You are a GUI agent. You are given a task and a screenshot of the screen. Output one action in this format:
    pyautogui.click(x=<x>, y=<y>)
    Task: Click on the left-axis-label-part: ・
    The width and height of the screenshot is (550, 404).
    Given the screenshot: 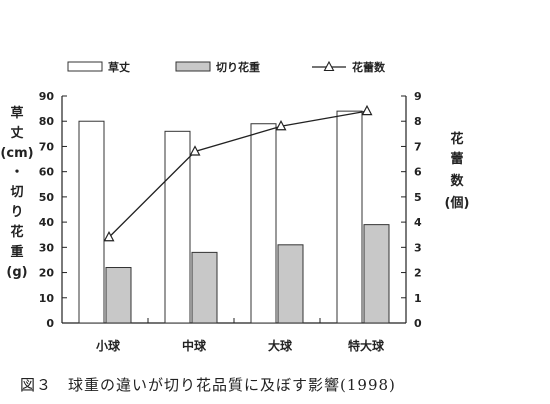 What is the action you would take?
    pyautogui.click(x=16, y=172)
    